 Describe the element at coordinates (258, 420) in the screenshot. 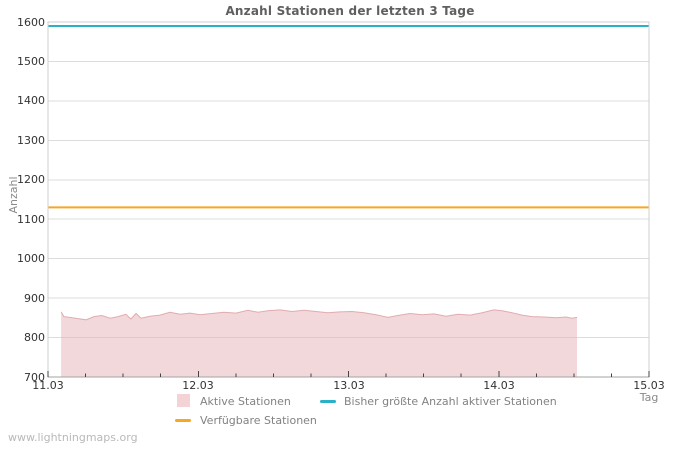

I see `legend-label-available-stations: Verfügbare Stationen` at that location.